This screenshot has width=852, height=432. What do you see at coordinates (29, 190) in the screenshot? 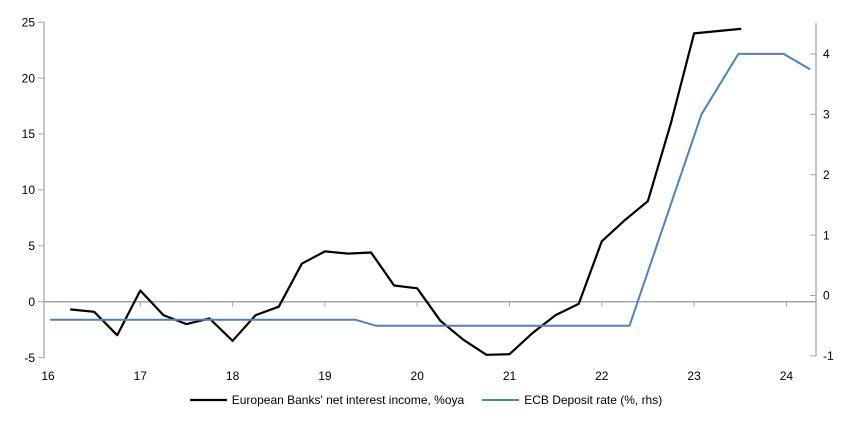
I see `left-axis-tick-label: 10` at bounding box center [29, 190].